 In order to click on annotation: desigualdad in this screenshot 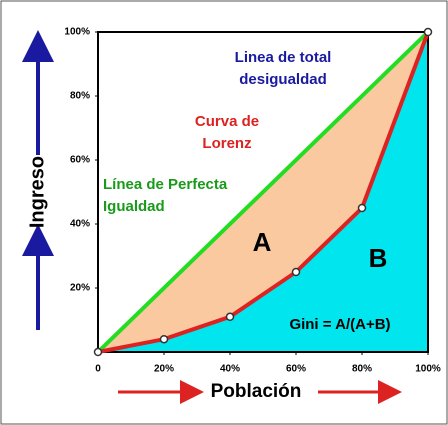, I will do `click(283, 79)`.